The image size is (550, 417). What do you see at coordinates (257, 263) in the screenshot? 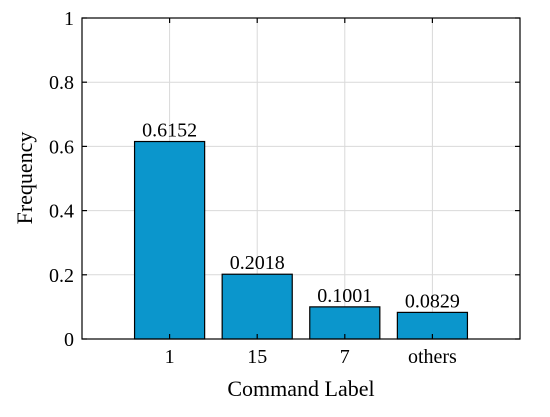
I see `data-label-15: 0.2018` at bounding box center [257, 263].